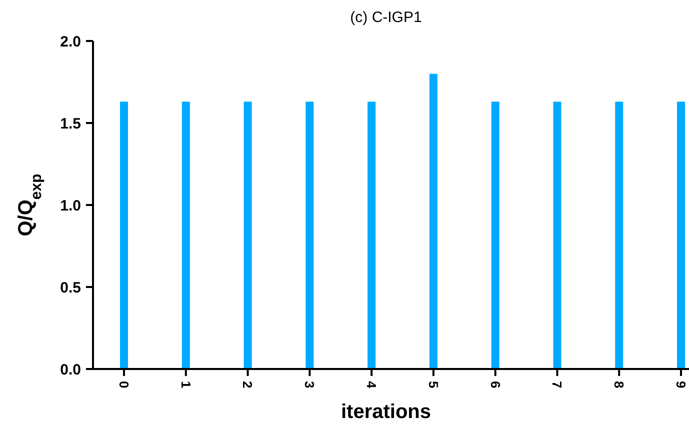 This screenshot has width=689, height=425. Describe the element at coordinates (386, 17) in the screenshot. I see `chart-title: (c) C-IGP1` at that location.